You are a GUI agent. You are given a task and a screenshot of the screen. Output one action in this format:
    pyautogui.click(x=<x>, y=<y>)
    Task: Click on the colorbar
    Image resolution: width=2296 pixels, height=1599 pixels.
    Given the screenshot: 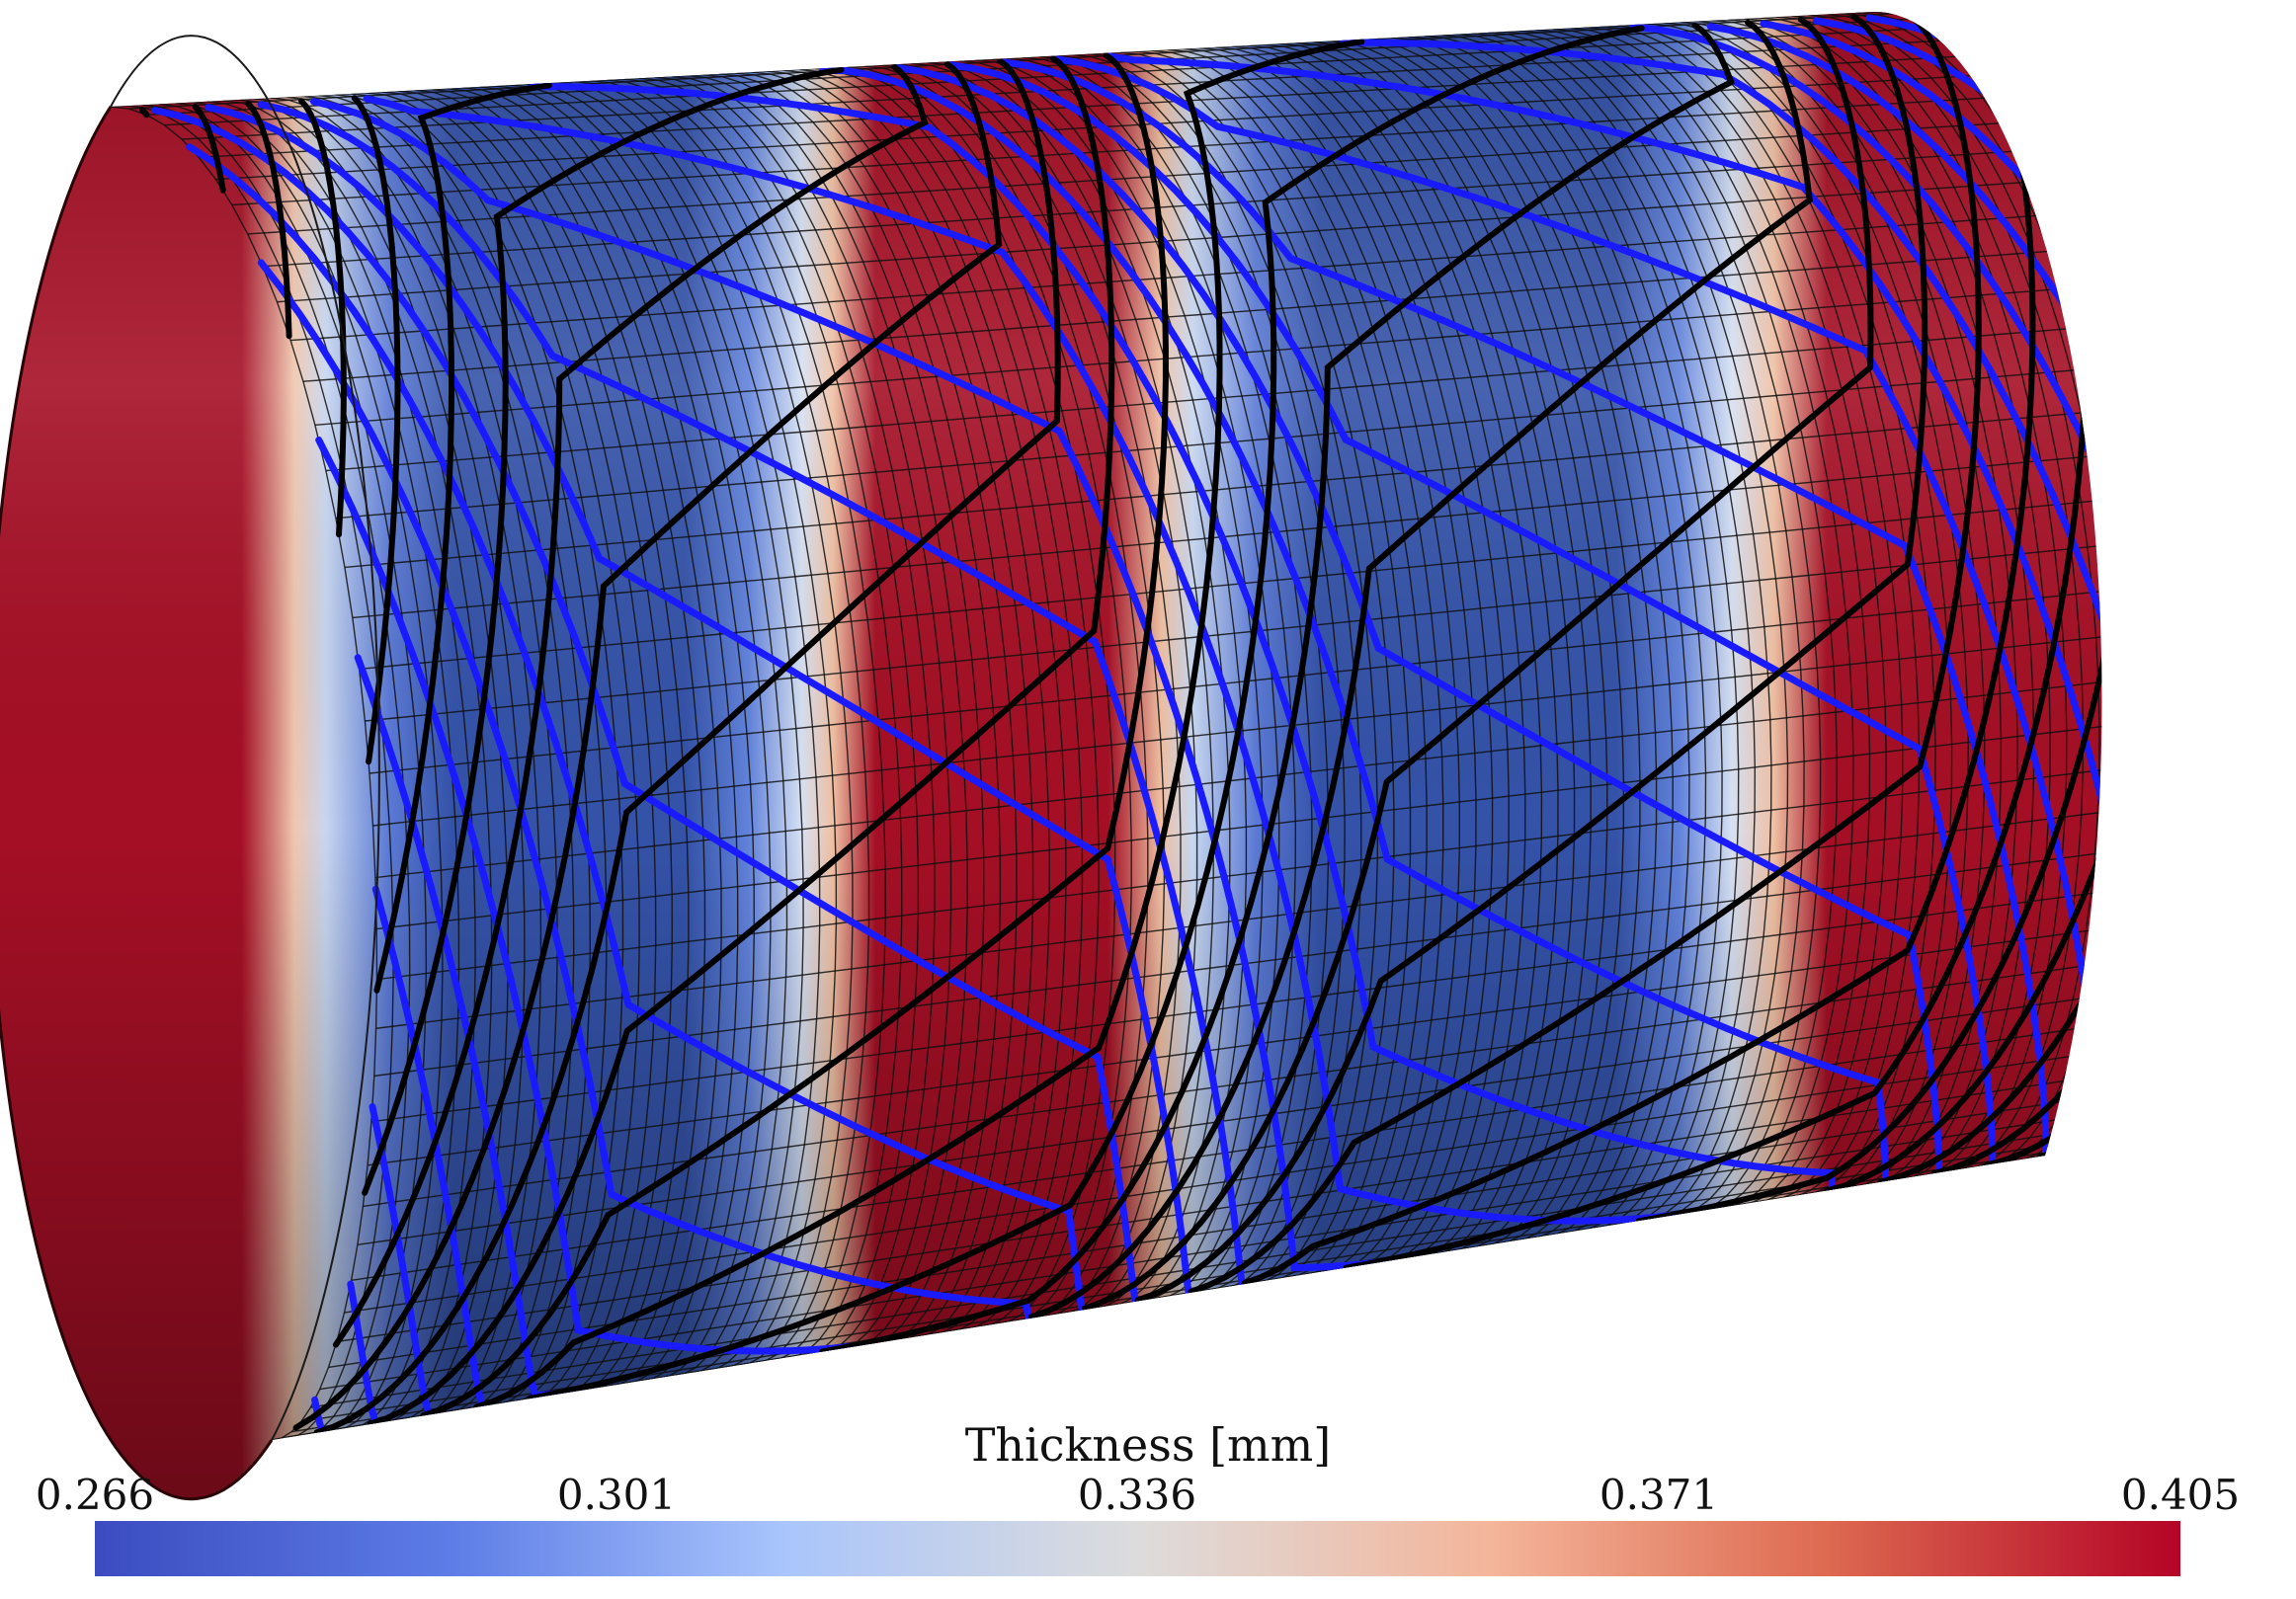 What is the action you would take?
    pyautogui.click(x=1137, y=1548)
    